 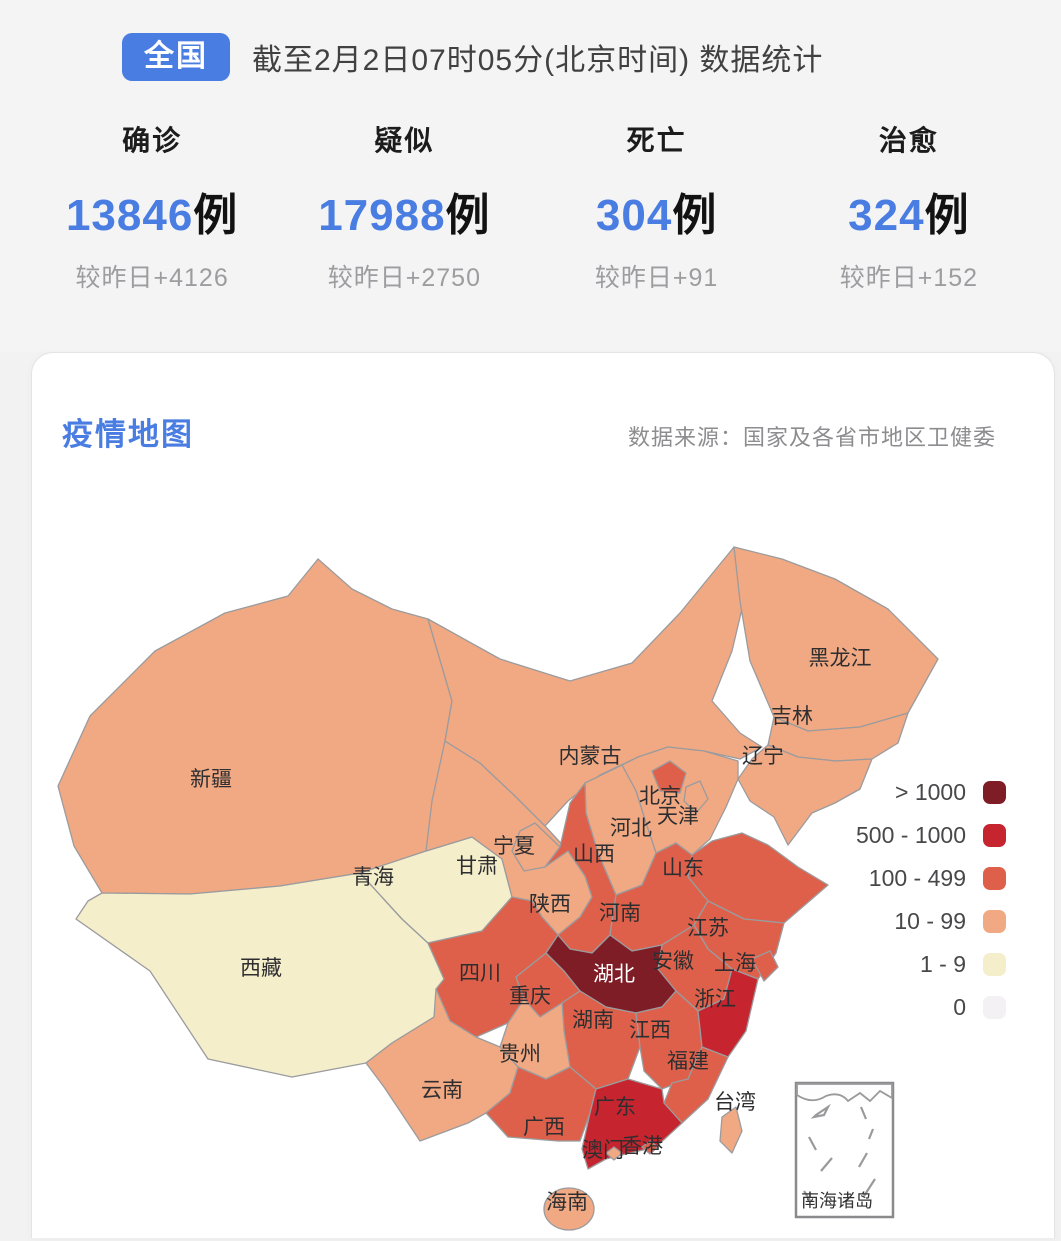 I want to click on legend-label: 10 - 99, so click(x=930, y=921).